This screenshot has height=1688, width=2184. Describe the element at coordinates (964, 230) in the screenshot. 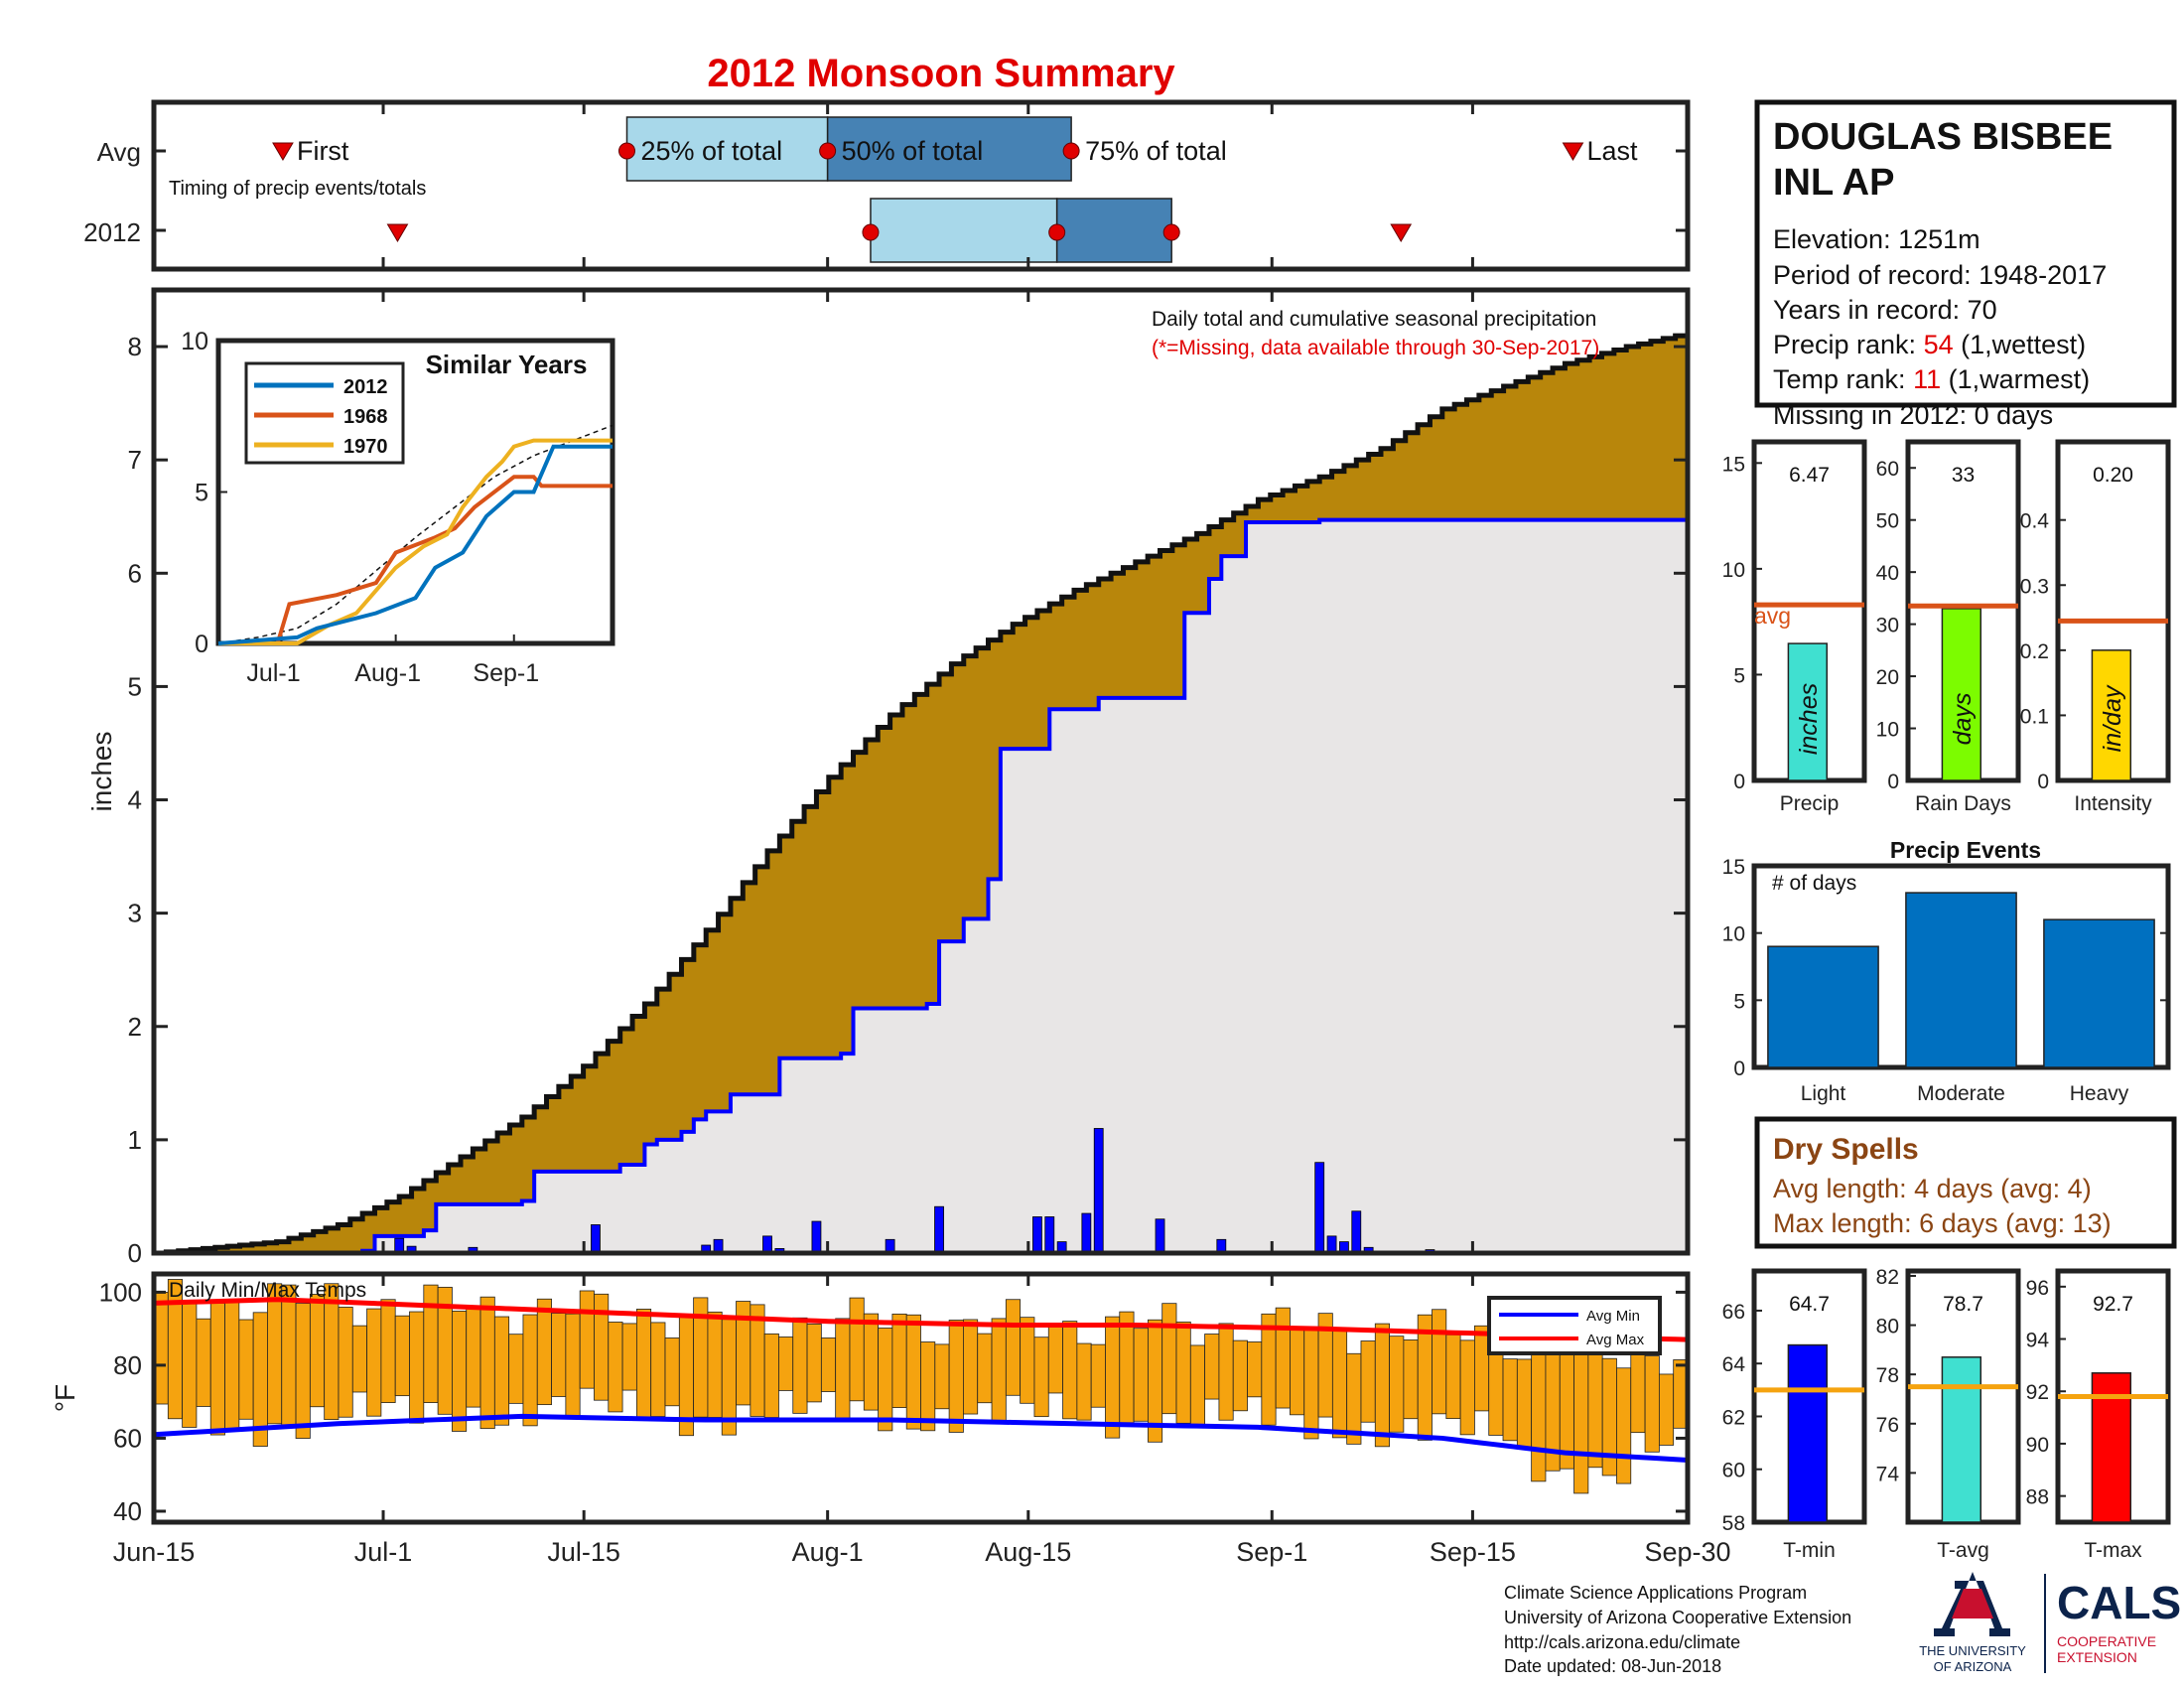

I see `timing-2012-iqr-low-box` at that location.